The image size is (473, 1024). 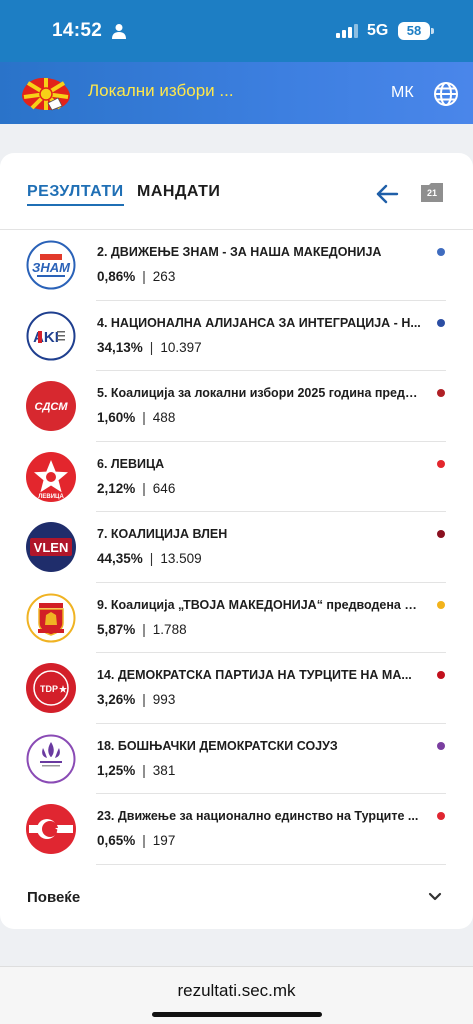 I want to click on lion-crest-logo-icon, so click(x=51, y=617).